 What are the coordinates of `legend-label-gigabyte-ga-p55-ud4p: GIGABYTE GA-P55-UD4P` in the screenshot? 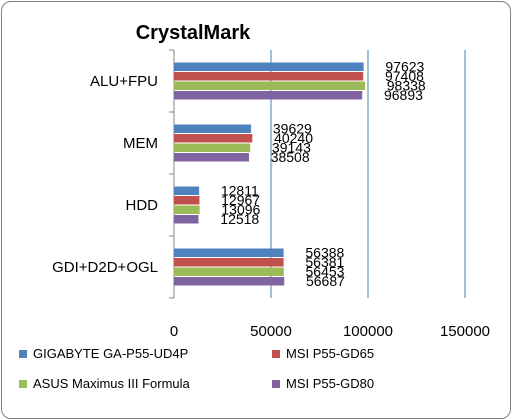 It's located at (110, 353).